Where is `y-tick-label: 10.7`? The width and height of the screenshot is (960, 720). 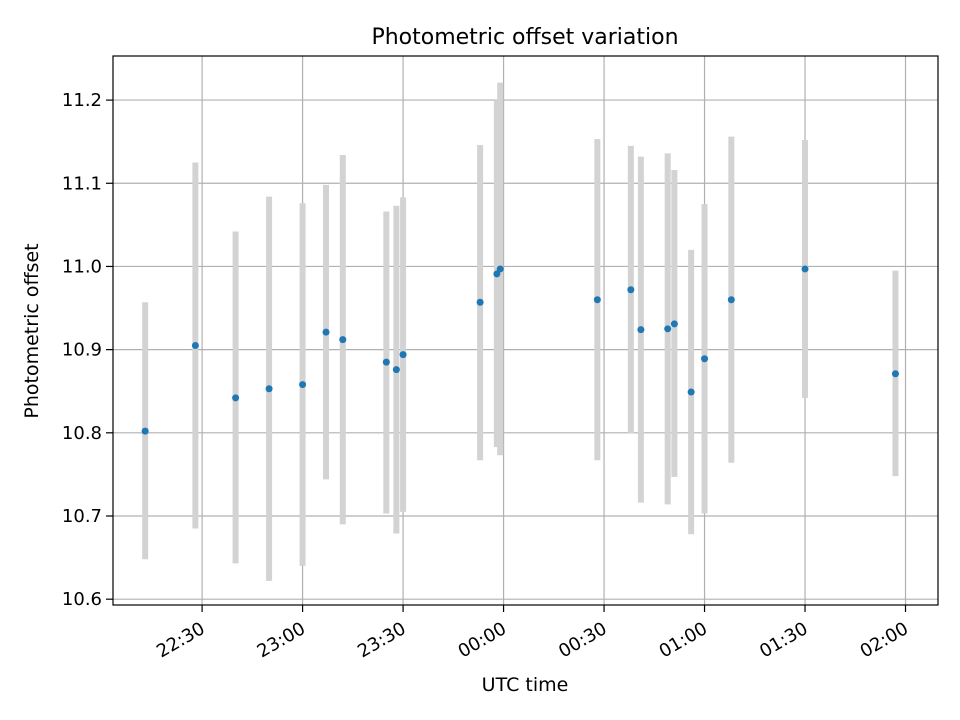 y-tick-label: 10.7 is located at coordinates (82, 516).